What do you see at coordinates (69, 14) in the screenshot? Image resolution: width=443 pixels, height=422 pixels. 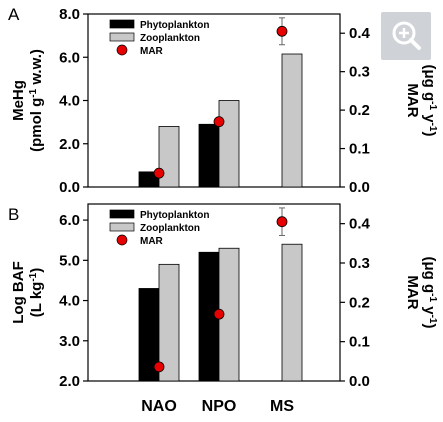 I see `left-tick-label: 8.0` at bounding box center [69, 14].